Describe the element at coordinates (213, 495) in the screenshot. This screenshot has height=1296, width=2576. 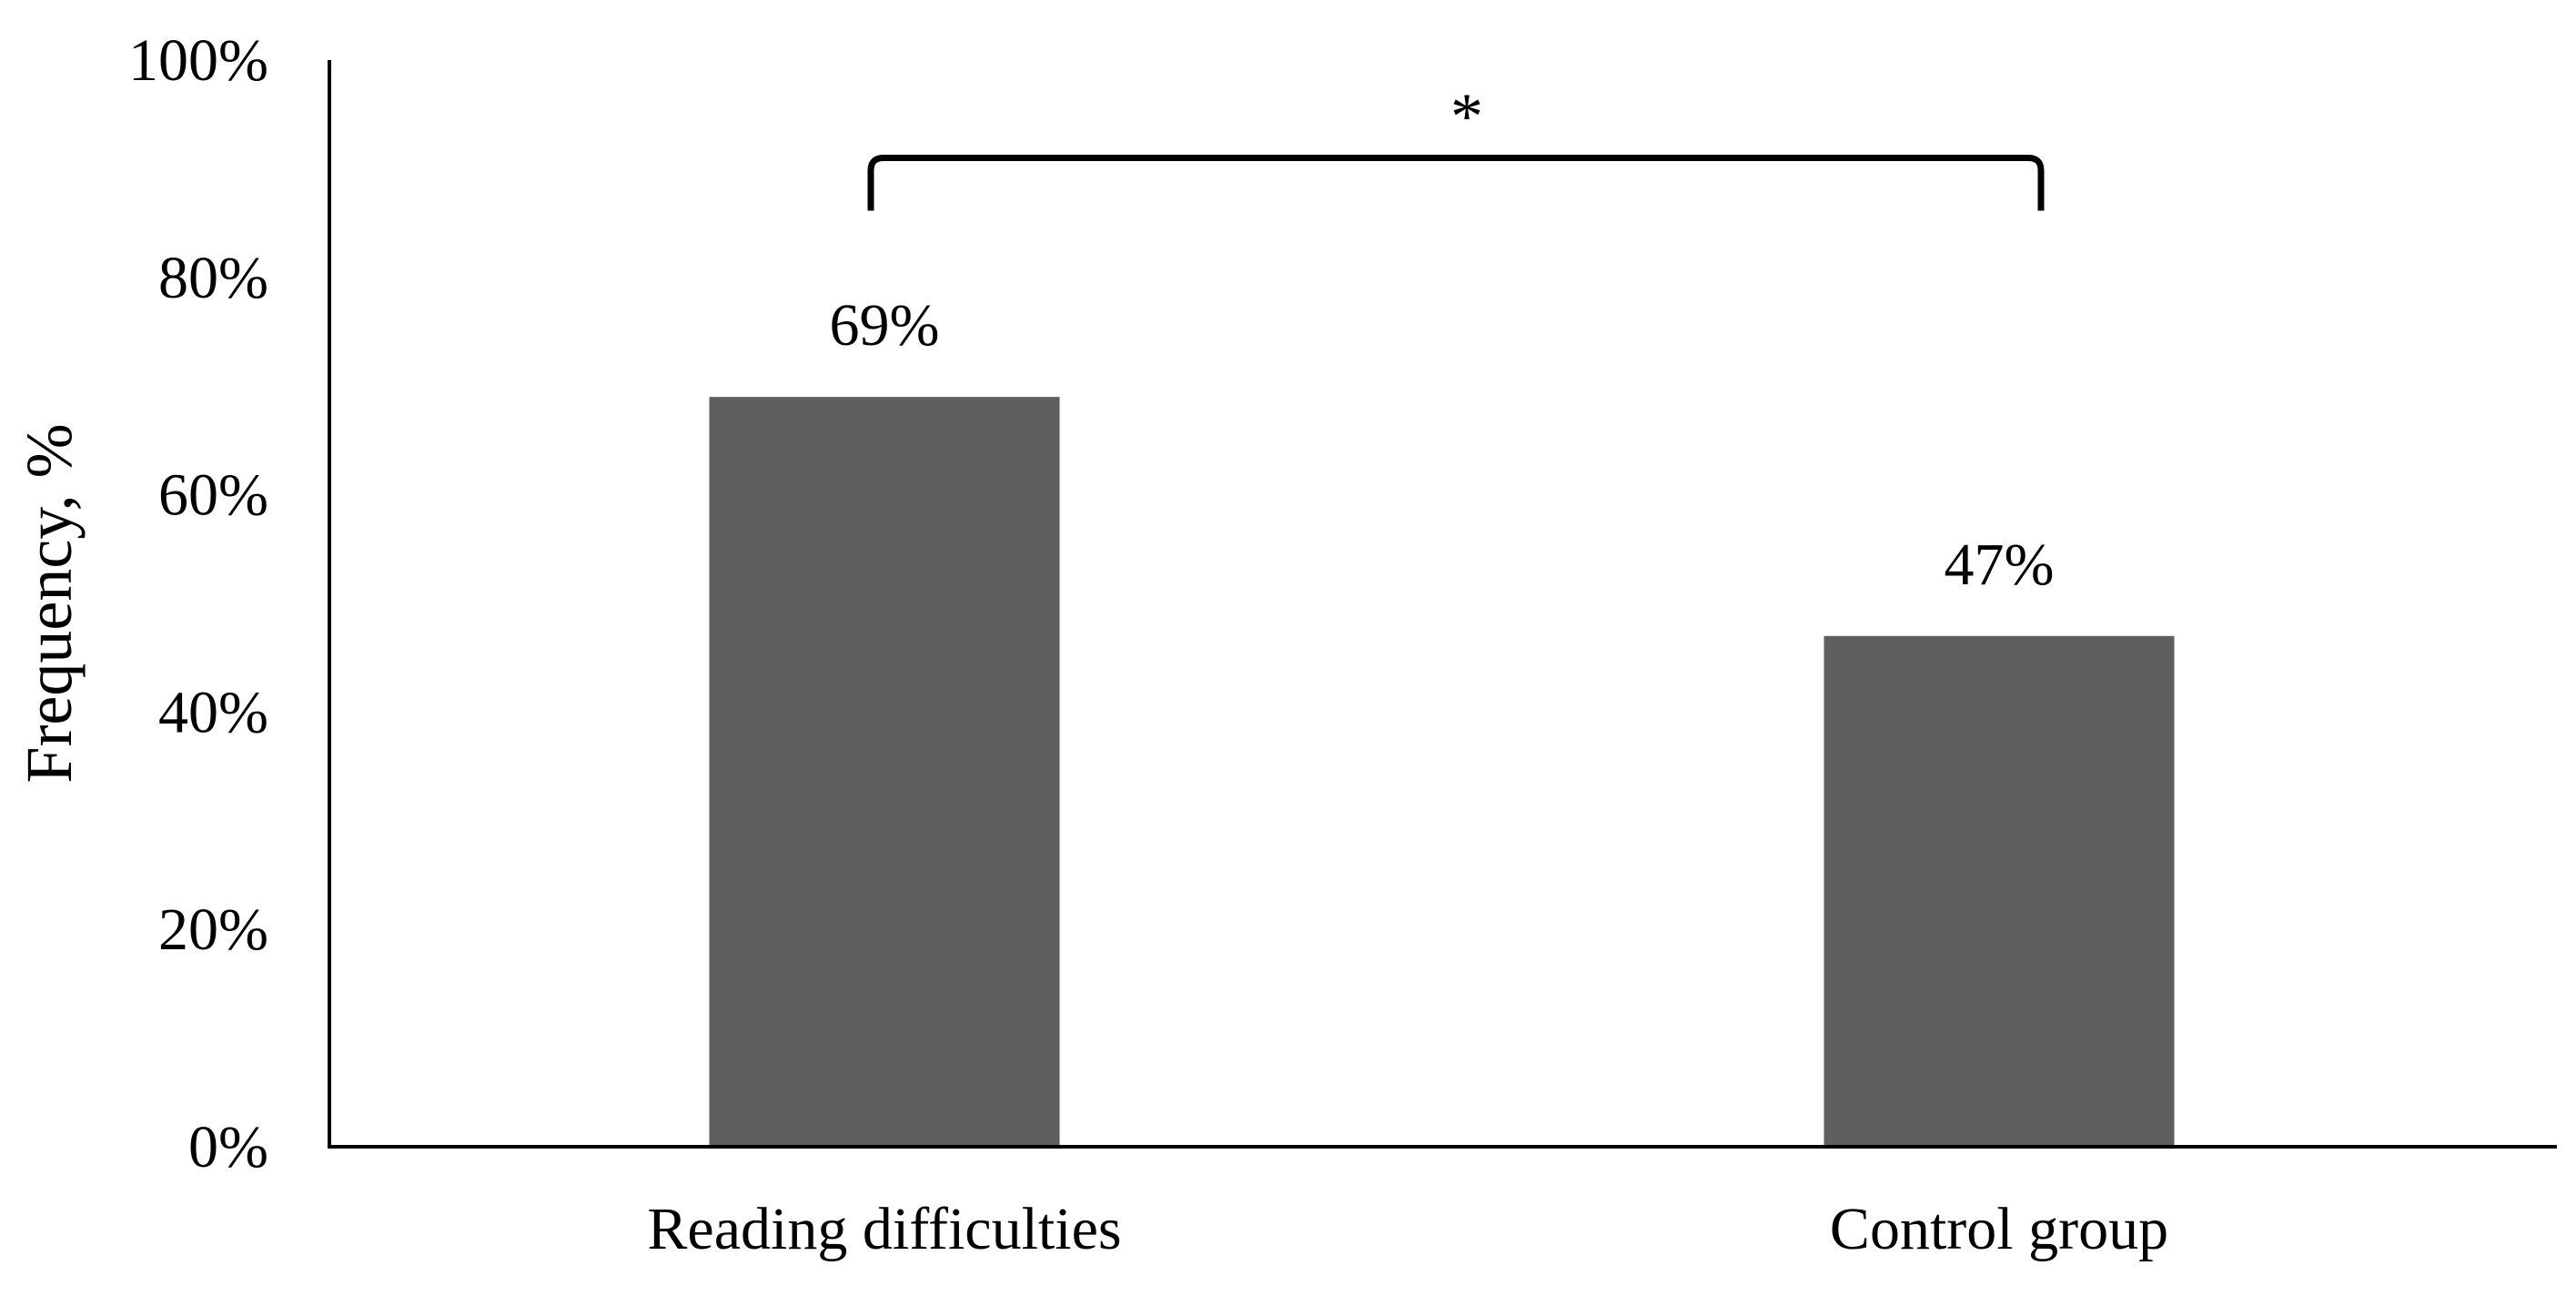
I see `y-tick-label: 60%` at that location.